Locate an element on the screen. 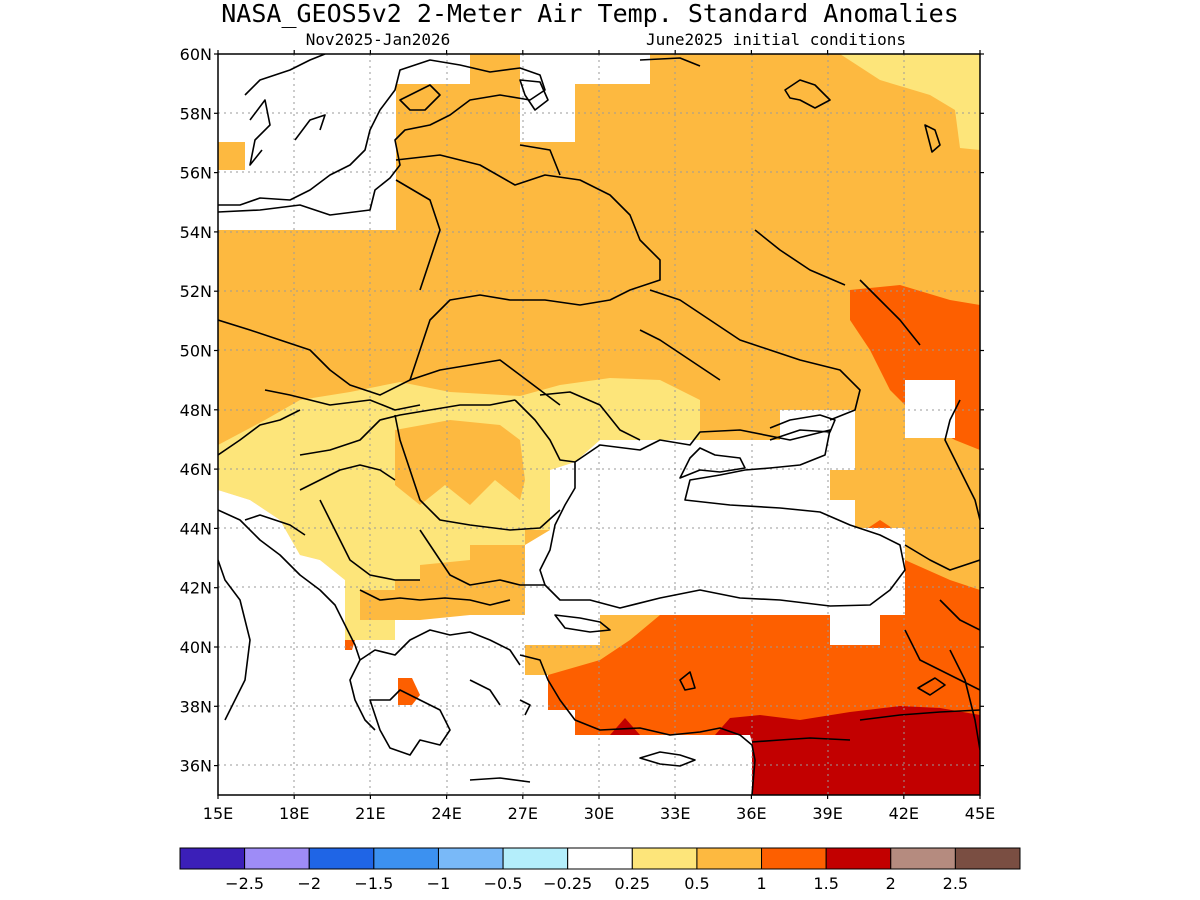  colorbar-label: −0.5 is located at coordinates (503, 883).